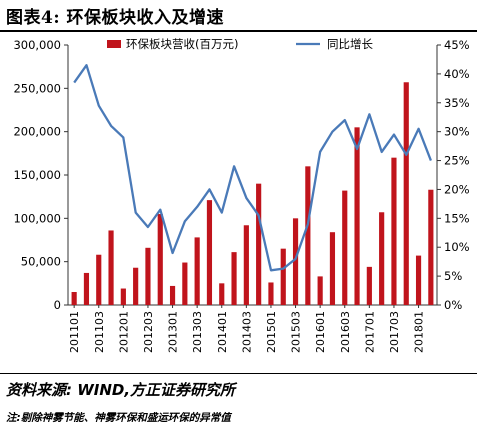 The height and width of the screenshot is (433, 477). Describe the element at coordinates (457, 45) in the screenshot. I see `right-axis-tick-label: 45%` at that location.